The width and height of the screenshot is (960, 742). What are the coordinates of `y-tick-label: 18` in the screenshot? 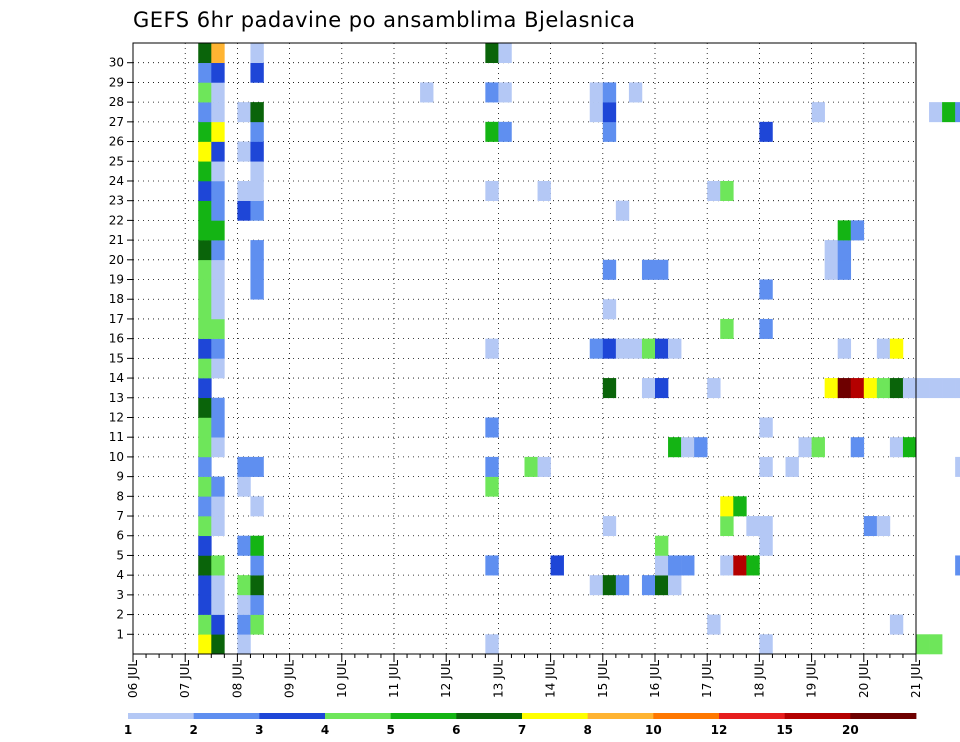 It's located at (116, 299).